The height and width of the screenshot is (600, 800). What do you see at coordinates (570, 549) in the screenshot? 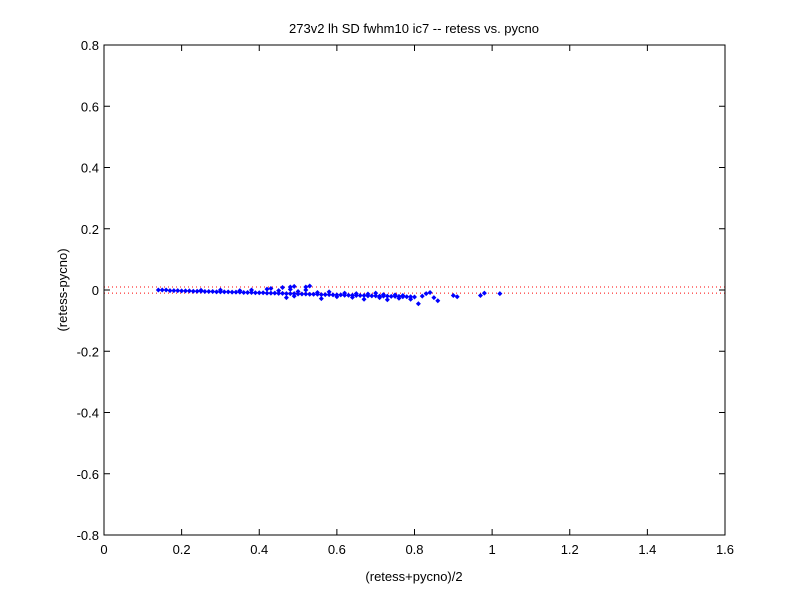
I see `x-tick-label: 1.2` at bounding box center [570, 549].